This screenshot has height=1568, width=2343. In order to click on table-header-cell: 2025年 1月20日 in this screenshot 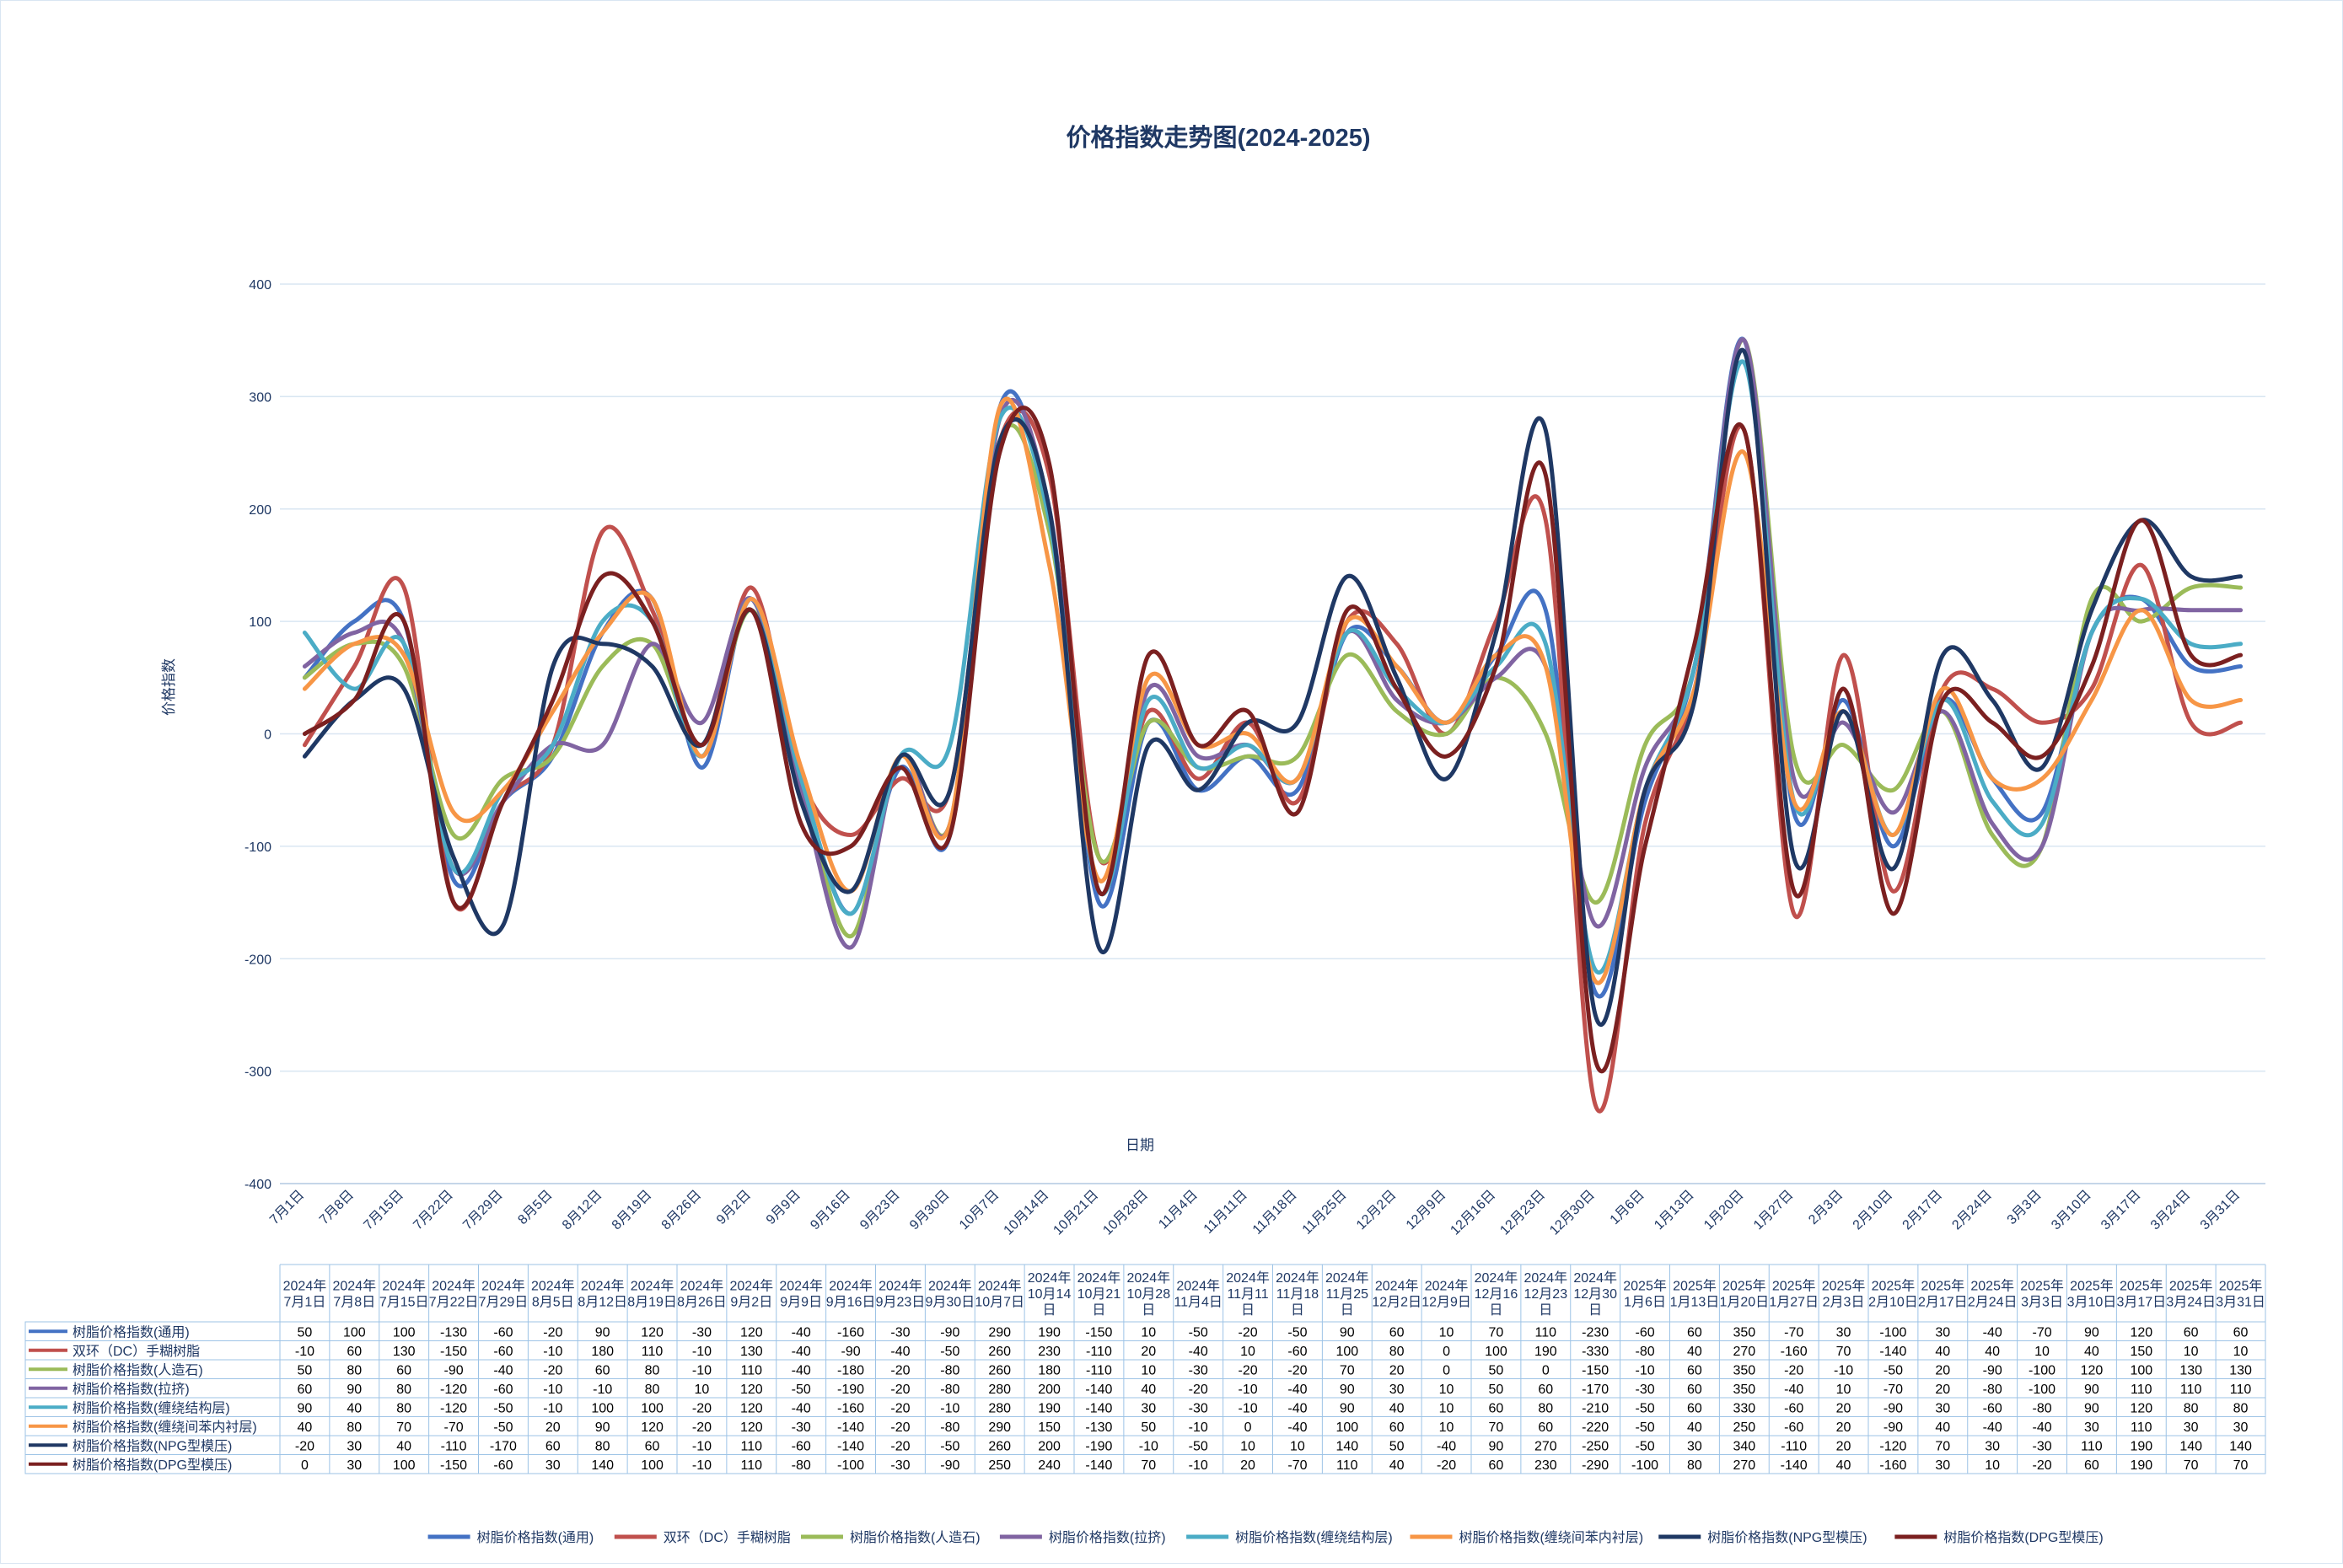, I will do `click(1744, 1294)`.